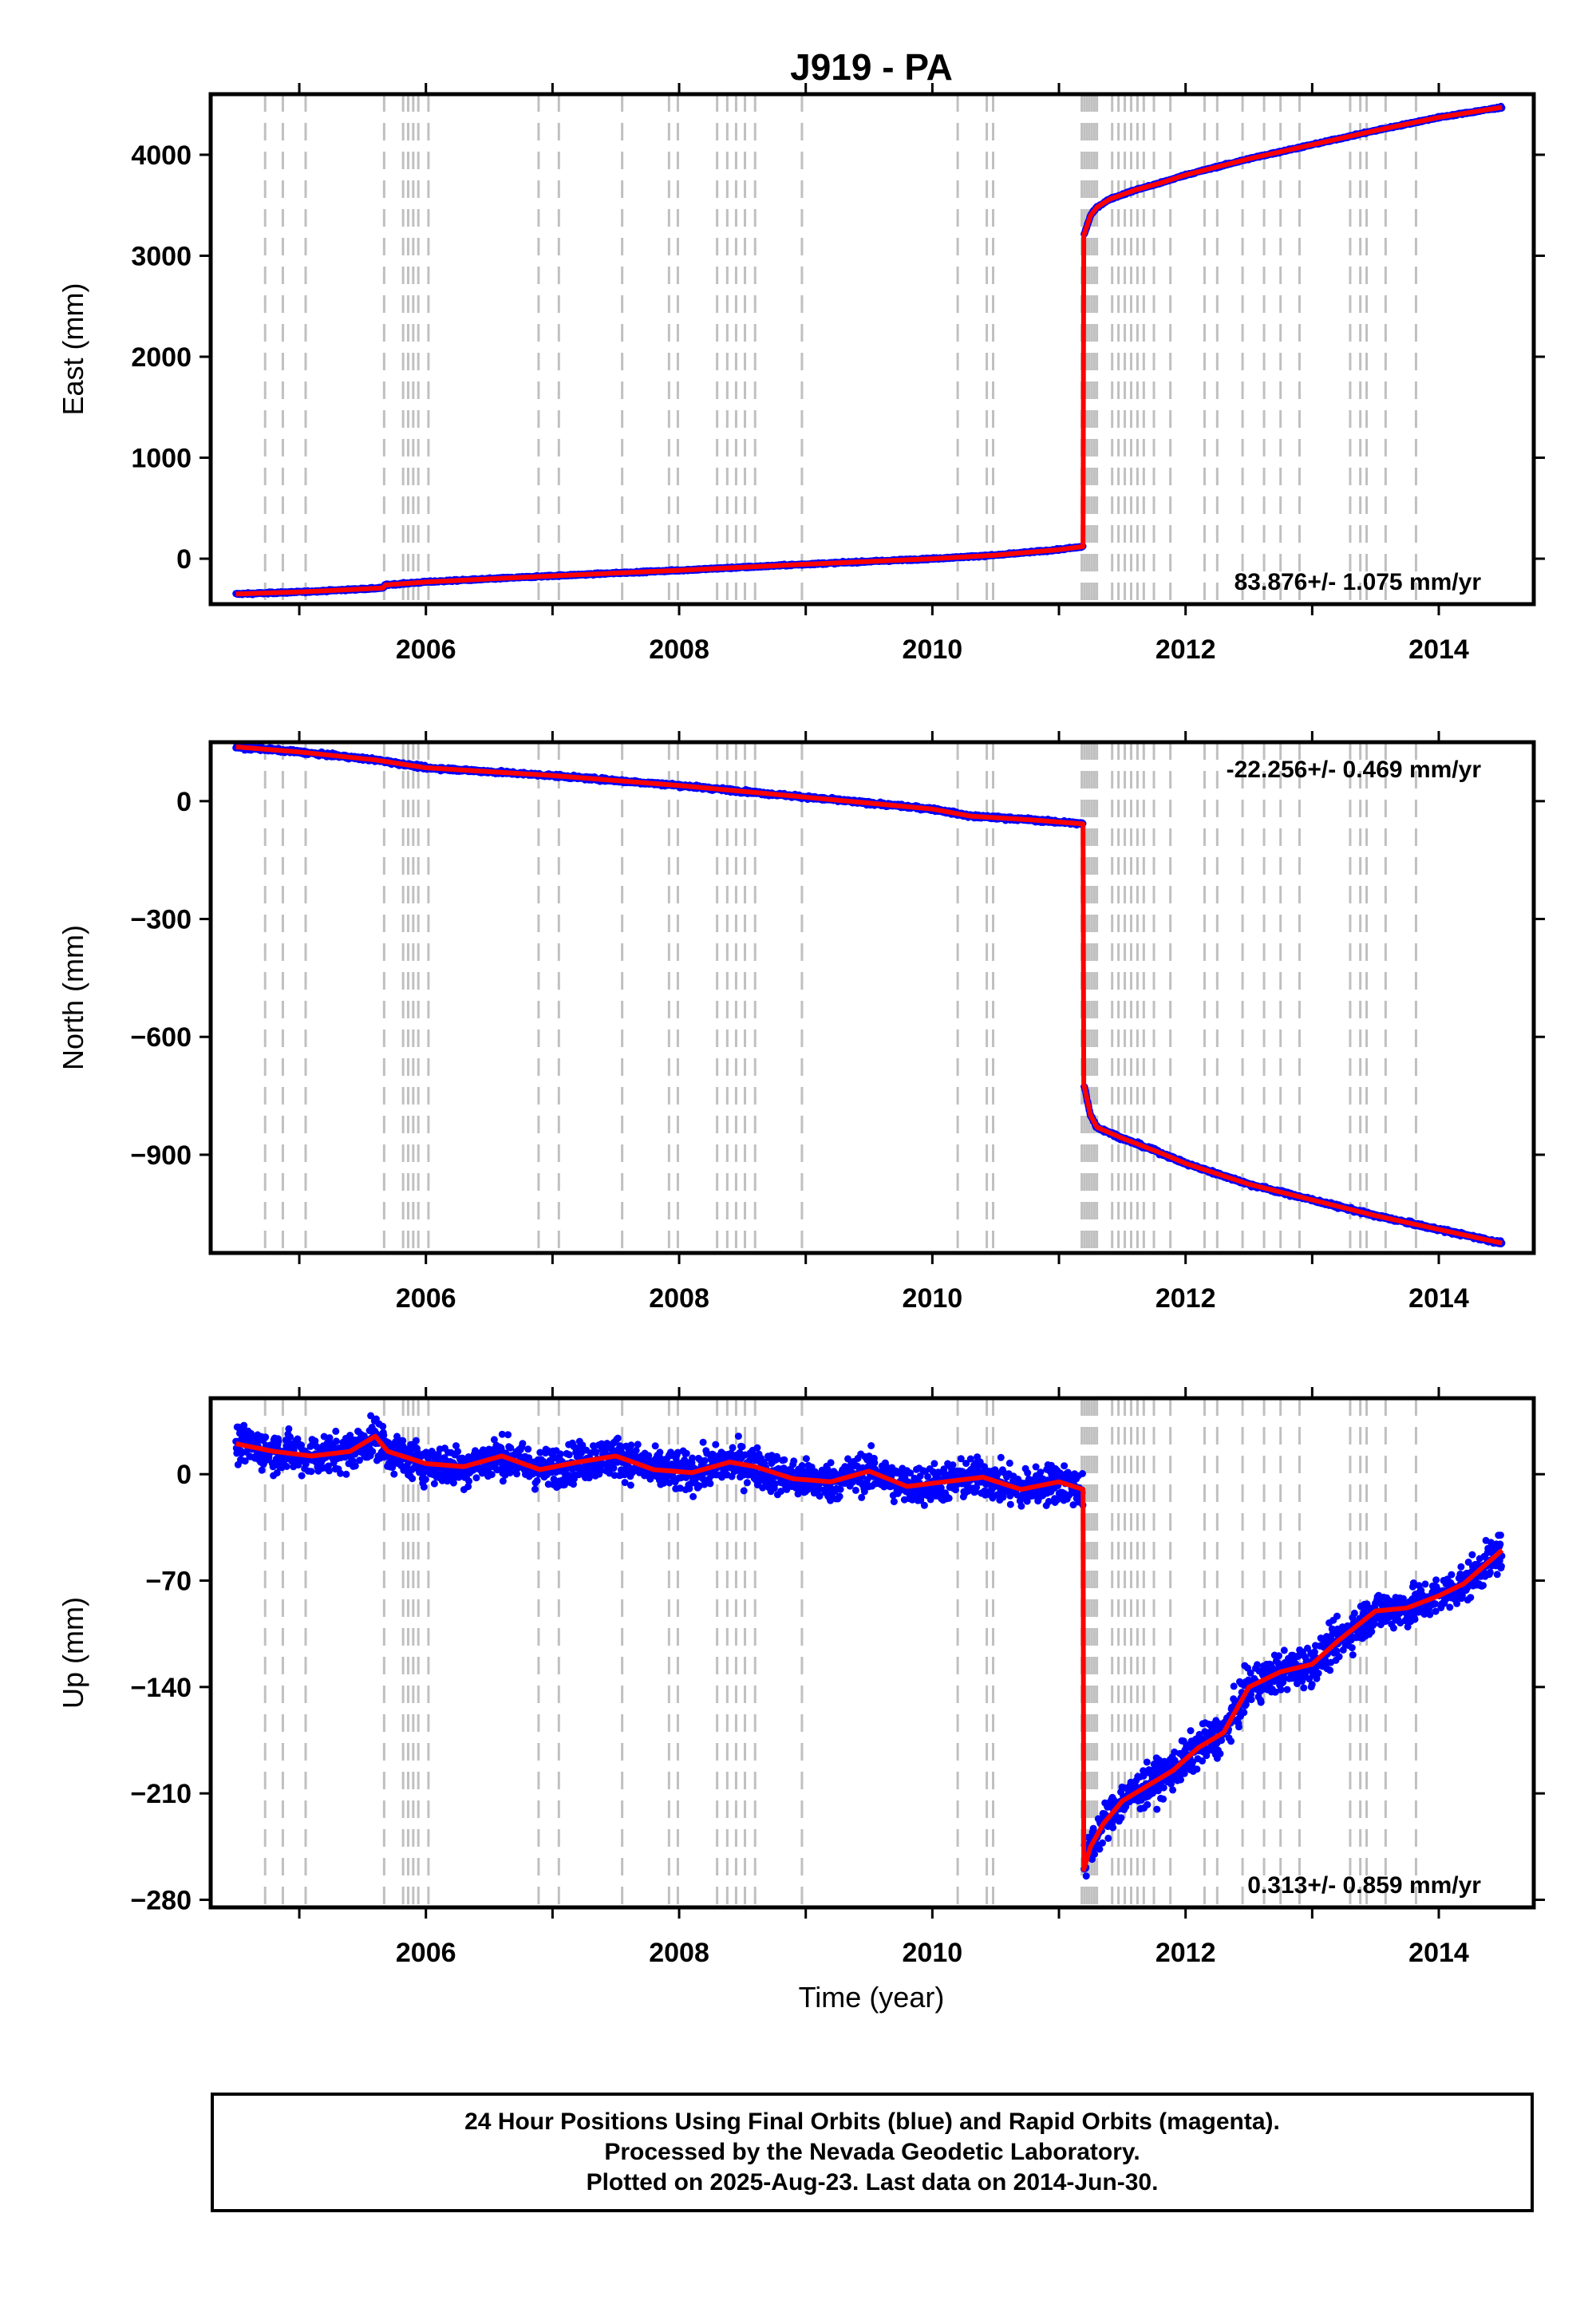 This screenshot has height=2316, width=1596. Describe the element at coordinates (1186, 649) in the screenshot. I see `x-tick-label: 2012` at that location.